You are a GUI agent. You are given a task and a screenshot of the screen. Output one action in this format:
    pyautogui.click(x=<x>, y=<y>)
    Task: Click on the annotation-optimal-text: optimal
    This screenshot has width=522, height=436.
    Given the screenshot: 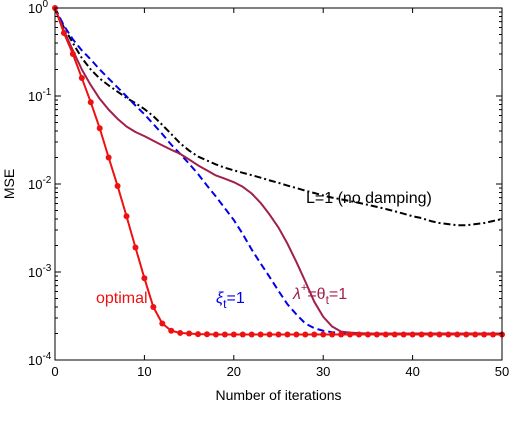 What is the action you would take?
    pyautogui.click(x=122, y=298)
    